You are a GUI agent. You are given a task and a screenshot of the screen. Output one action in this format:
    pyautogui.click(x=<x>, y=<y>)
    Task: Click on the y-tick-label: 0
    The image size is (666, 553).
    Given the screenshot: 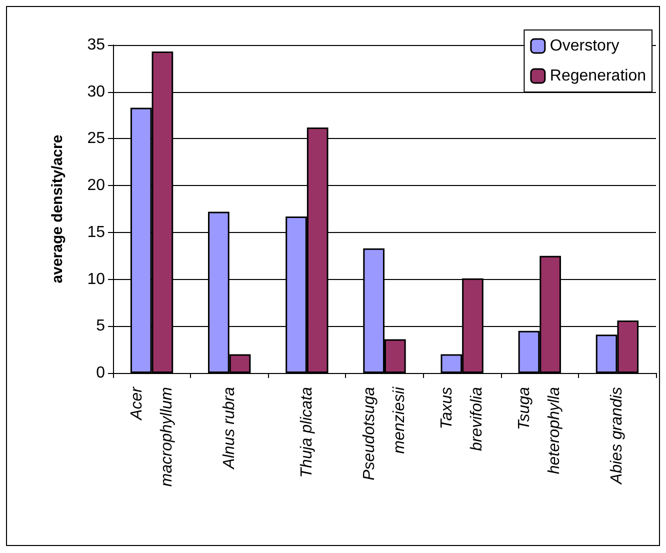 What is the action you would take?
    pyautogui.click(x=101, y=373)
    